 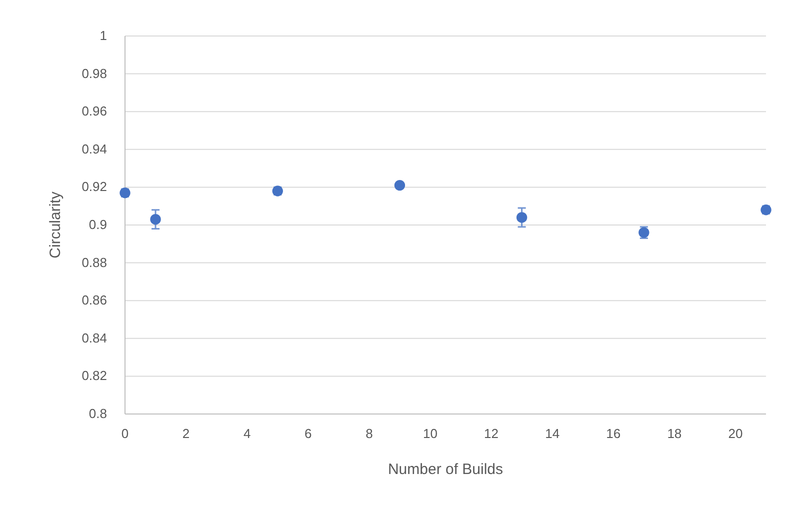 What do you see at coordinates (94, 111) in the screenshot?
I see `y-tick-label: 0.96` at bounding box center [94, 111].